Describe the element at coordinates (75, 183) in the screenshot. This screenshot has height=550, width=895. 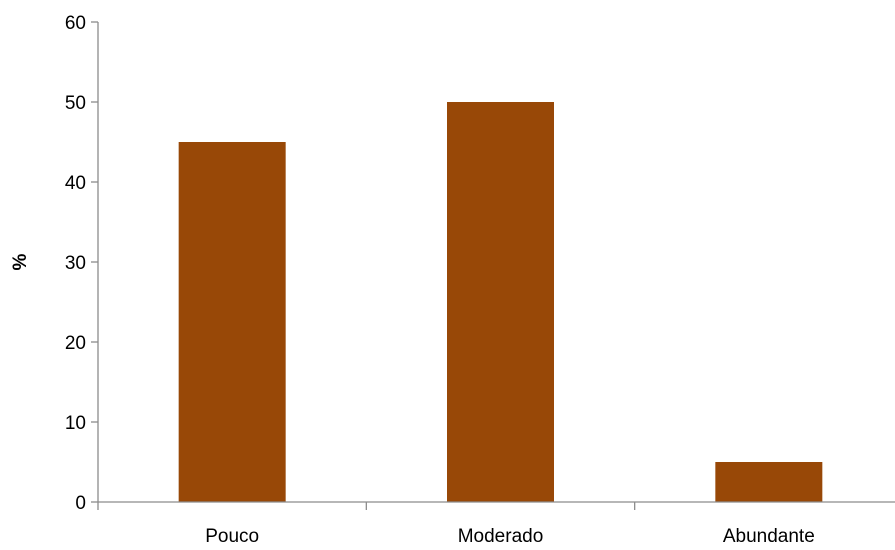
I see `y-tick-label: 40` at that location.